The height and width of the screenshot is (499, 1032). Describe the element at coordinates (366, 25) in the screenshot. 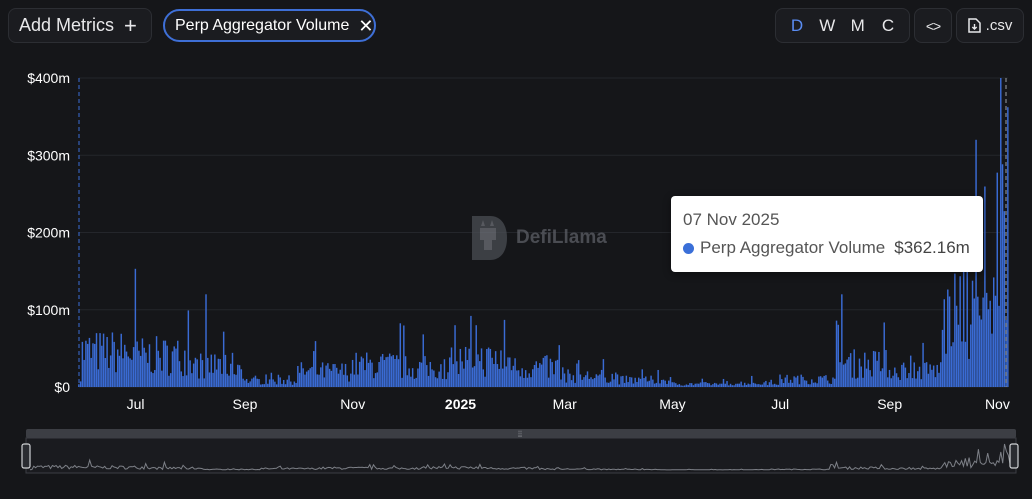

I see `close-icon: ✕` at that location.